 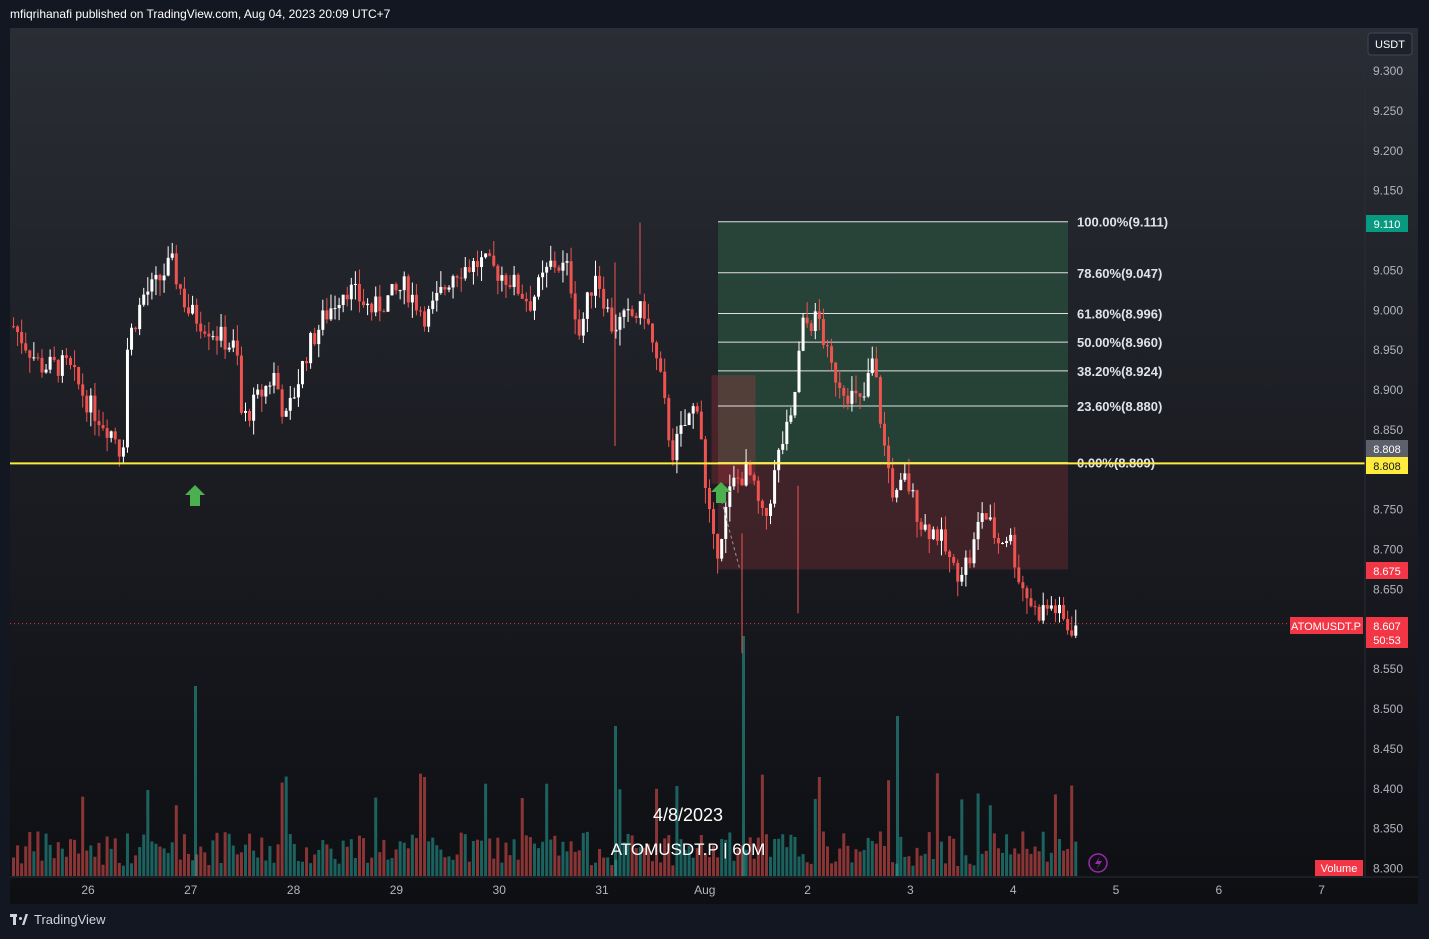 What do you see at coordinates (703, 890) in the screenshot?
I see `time-axis: 26 27 28 29 30 31 Aug 2 3 4 5 6 7` at bounding box center [703, 890].